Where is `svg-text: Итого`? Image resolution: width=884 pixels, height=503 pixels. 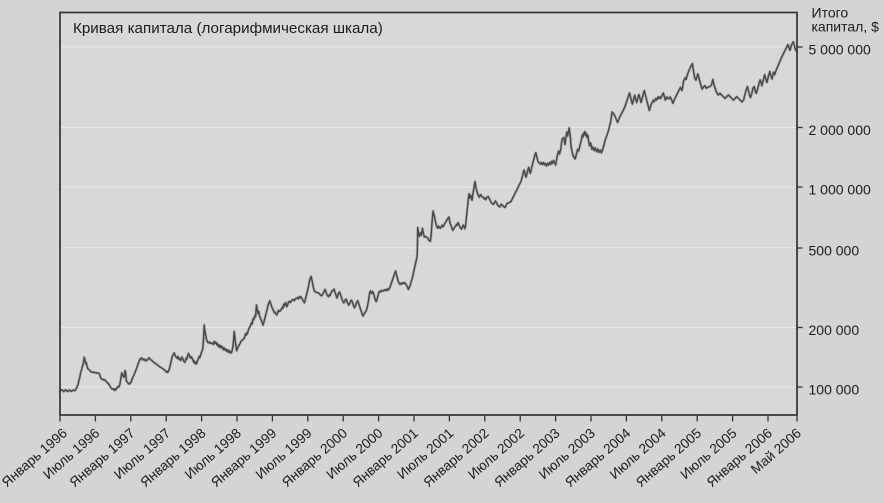 svg-text: Итого is located at coordinates (830, 13).